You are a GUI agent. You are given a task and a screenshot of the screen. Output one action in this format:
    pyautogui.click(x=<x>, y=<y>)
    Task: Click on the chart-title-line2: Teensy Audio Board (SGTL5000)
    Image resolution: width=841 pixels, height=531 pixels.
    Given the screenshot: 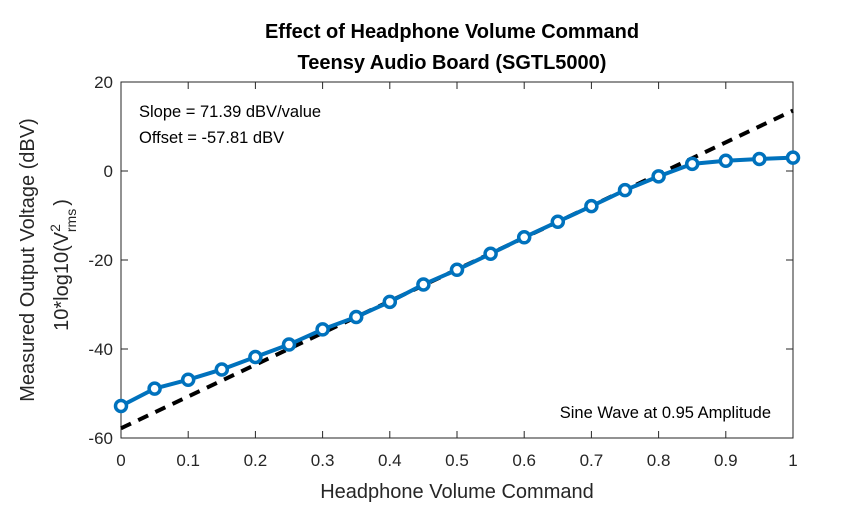 What is the action you would take?
    pyautogui.click(x=452, y=63)
    